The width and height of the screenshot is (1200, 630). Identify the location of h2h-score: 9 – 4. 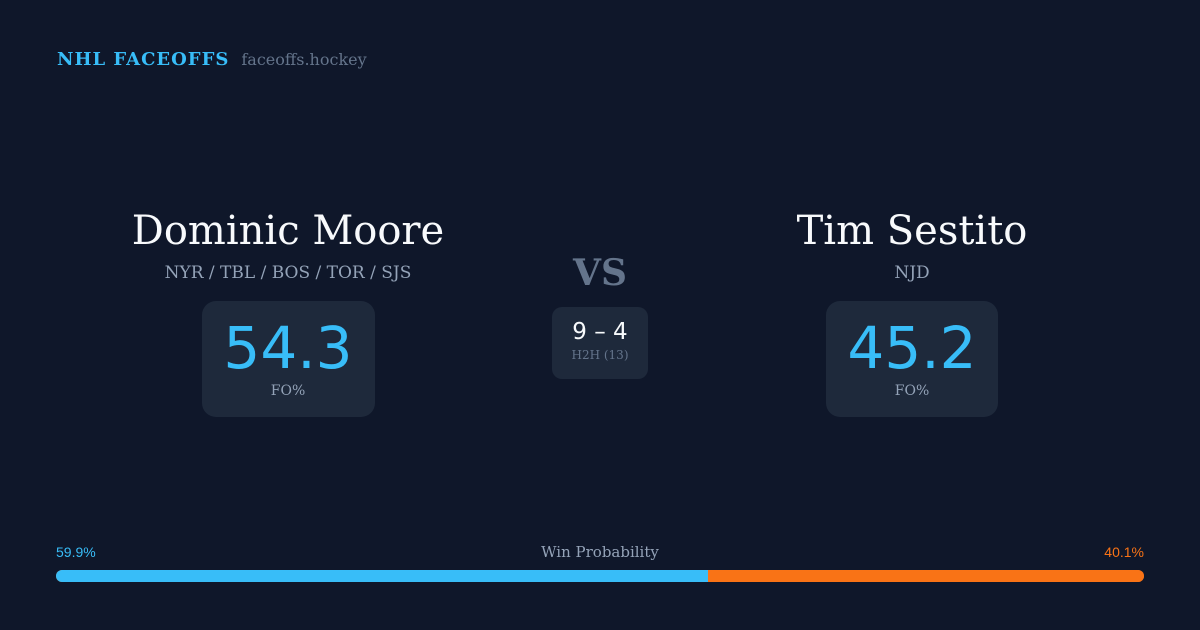
(600, 332).